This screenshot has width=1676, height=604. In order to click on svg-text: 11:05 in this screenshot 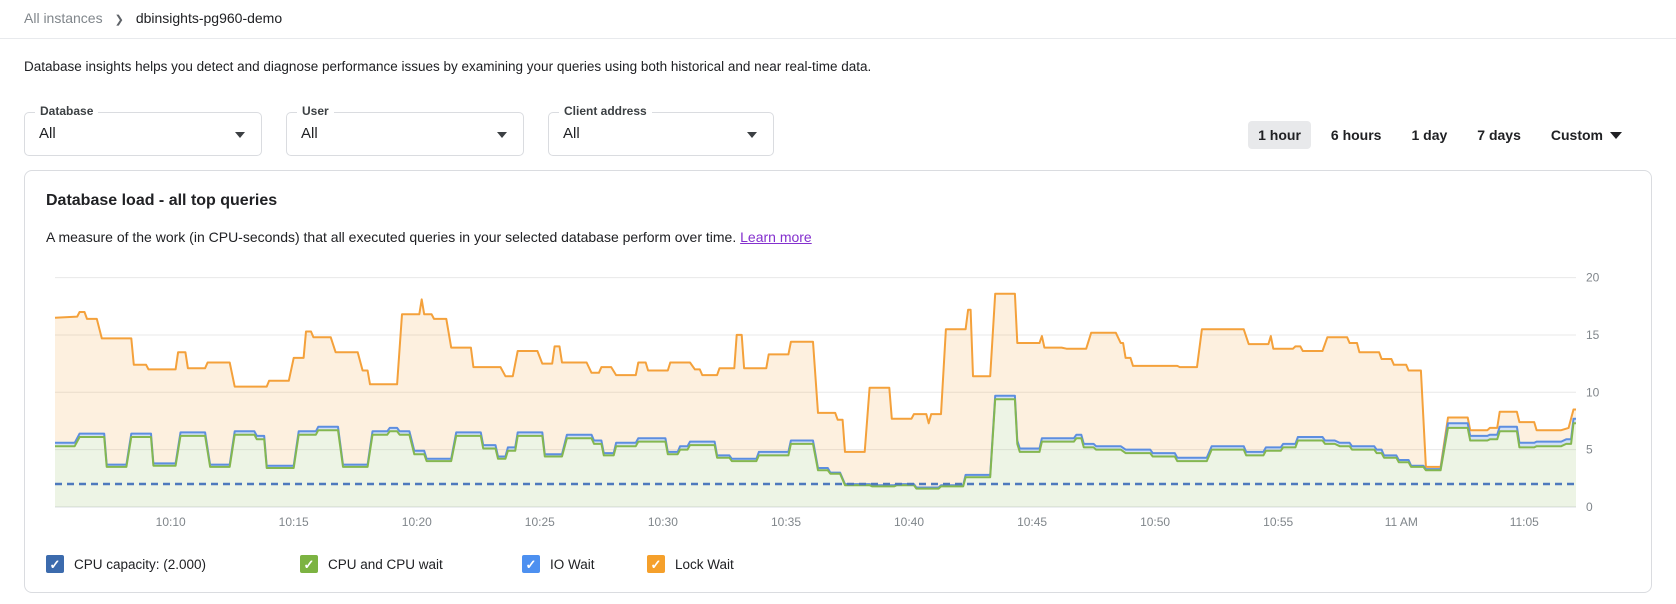, I will do `click(1524, 522)`.